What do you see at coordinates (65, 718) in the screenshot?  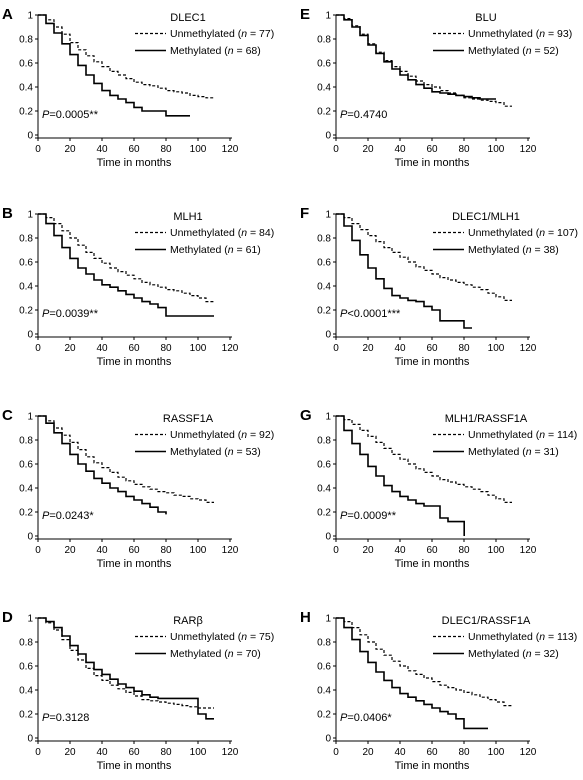 I see `p-value: P=0.3128` at bounding box center [65, 718].